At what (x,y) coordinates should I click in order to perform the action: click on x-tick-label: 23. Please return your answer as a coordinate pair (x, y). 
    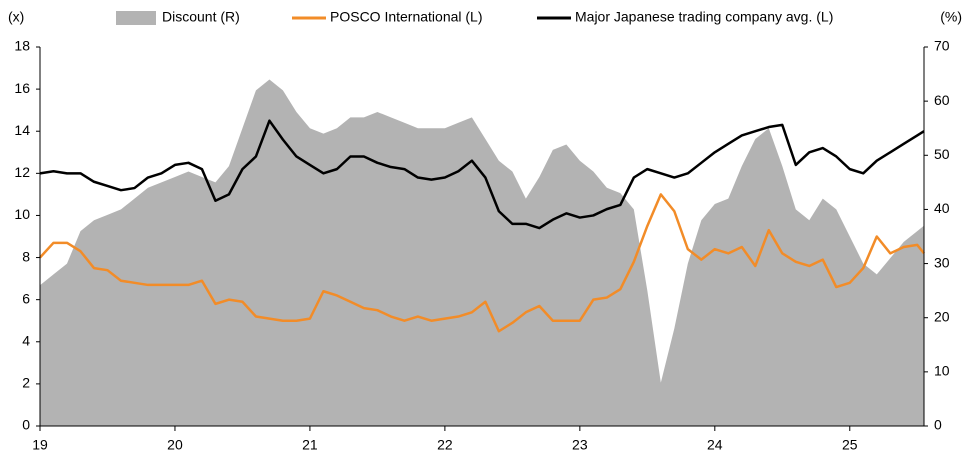
    Looking at the image, I should click on (580, 445).